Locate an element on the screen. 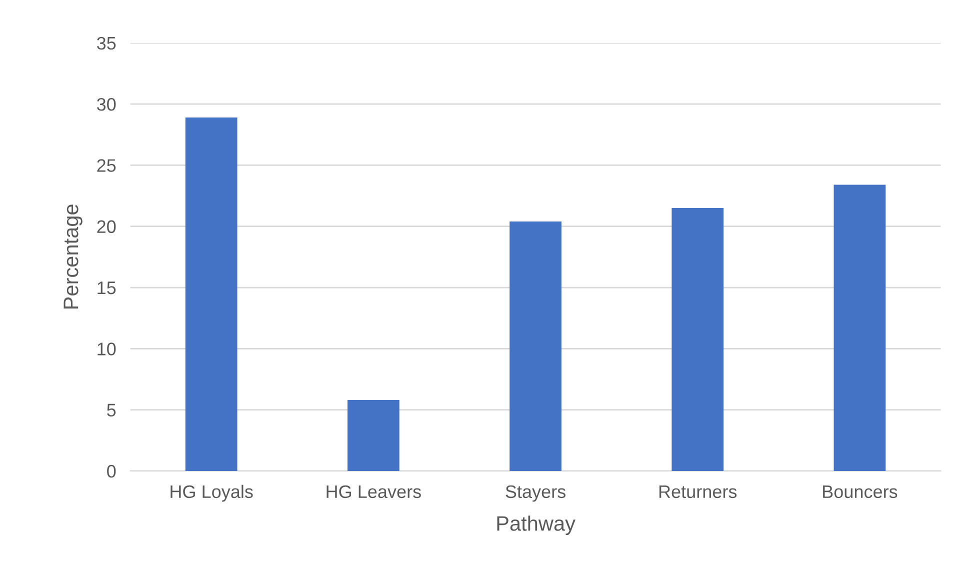 The image size is (958, 580). y-tick-label: 20 is located at coordinates (106, 227).